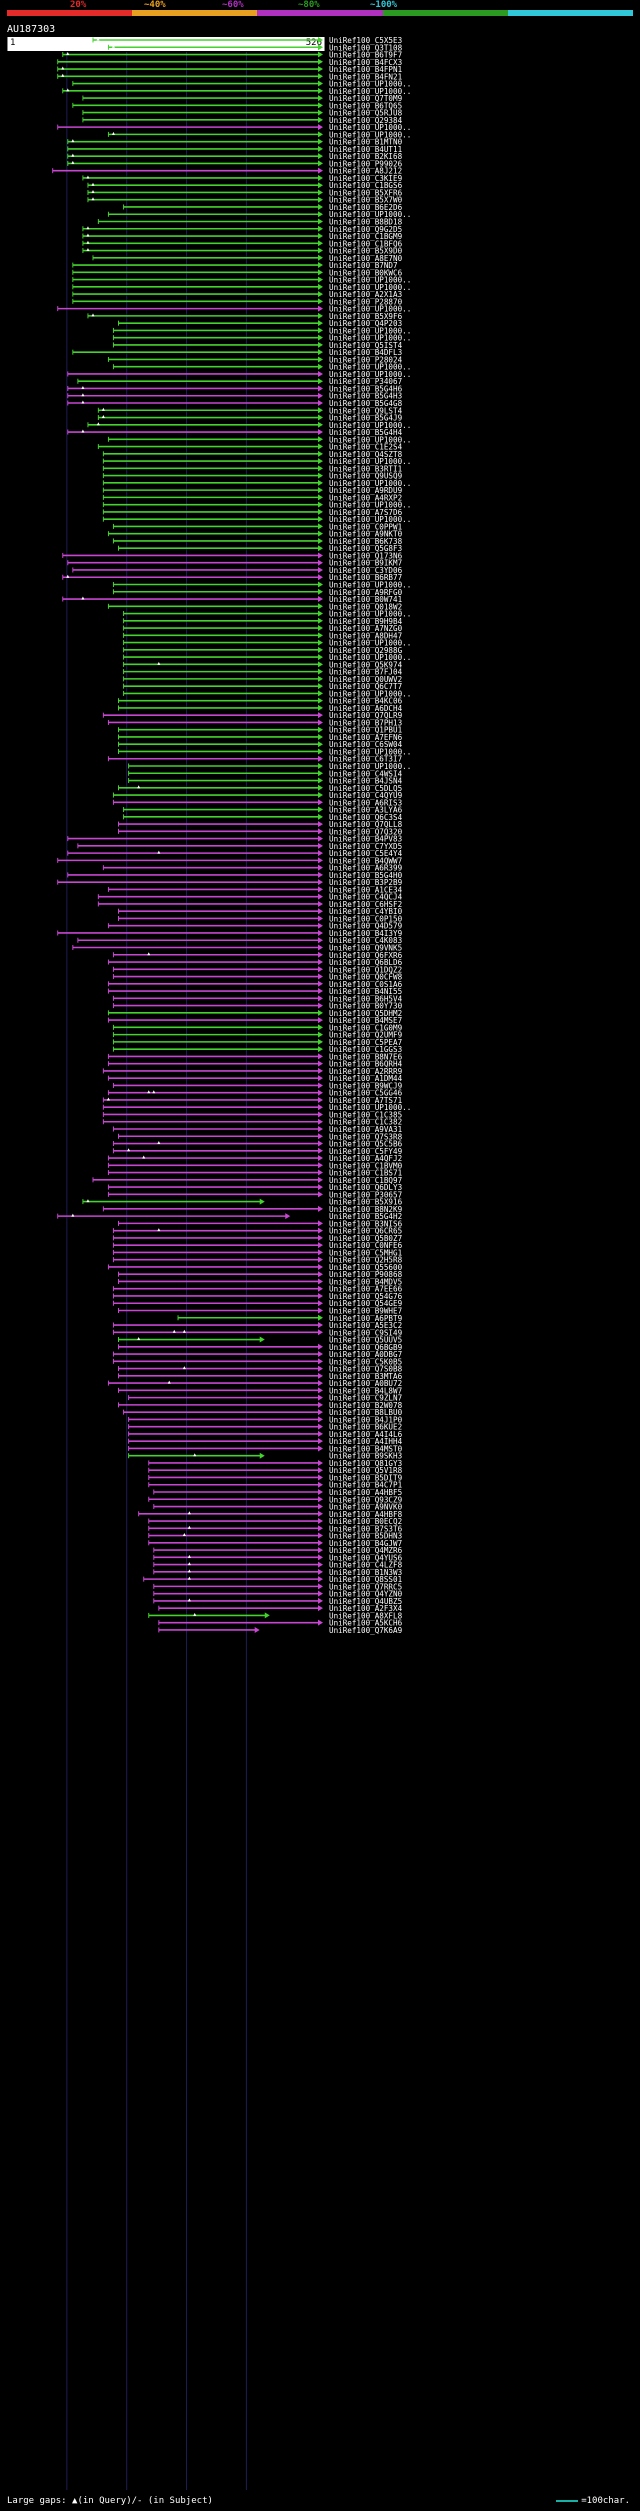 Image resolution: width=640 pixels, height=2511 pixels. Describe the element at coordinates (275, 1485) in the screenshot. I see `hit-row: UniRef100_B4C7P1` at that location.